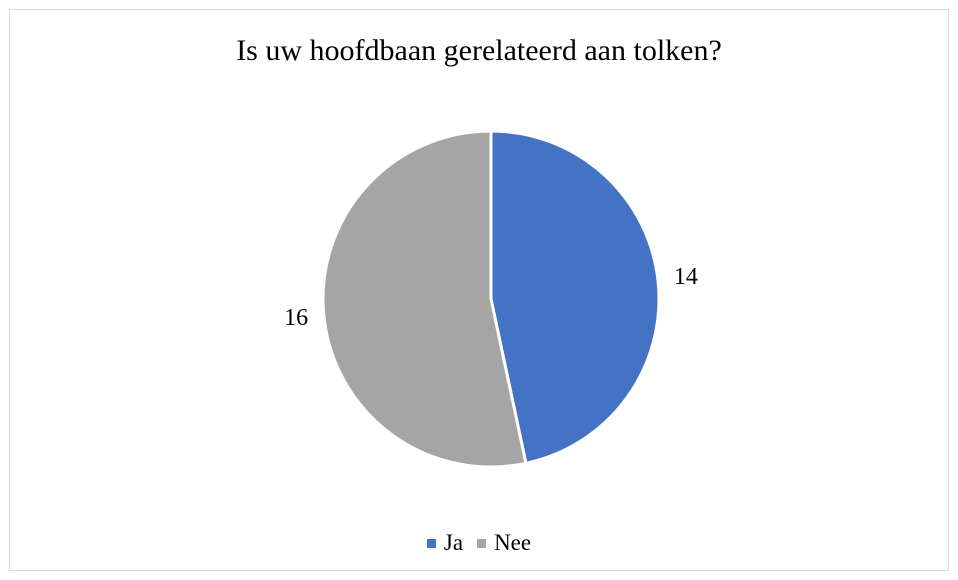  I want to click on legend-swatch-nee, so click(482, 543).